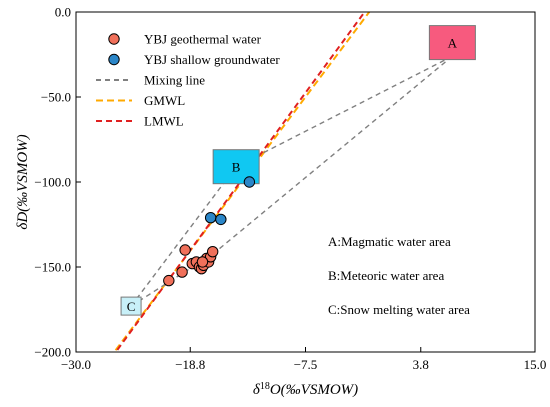 The image size is (550, 407). Describe the element at coordinates (399, 309) in the screenshot. I see `annotation-text: C:Snow melting water area` at that location.